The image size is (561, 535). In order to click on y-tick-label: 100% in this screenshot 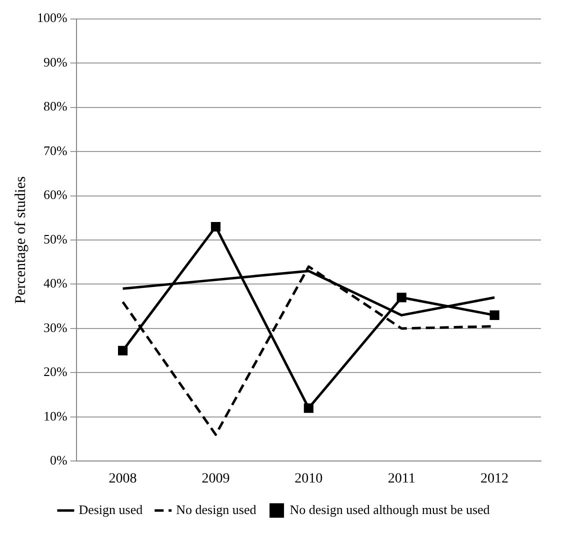, I will do `click(52, 18)`.